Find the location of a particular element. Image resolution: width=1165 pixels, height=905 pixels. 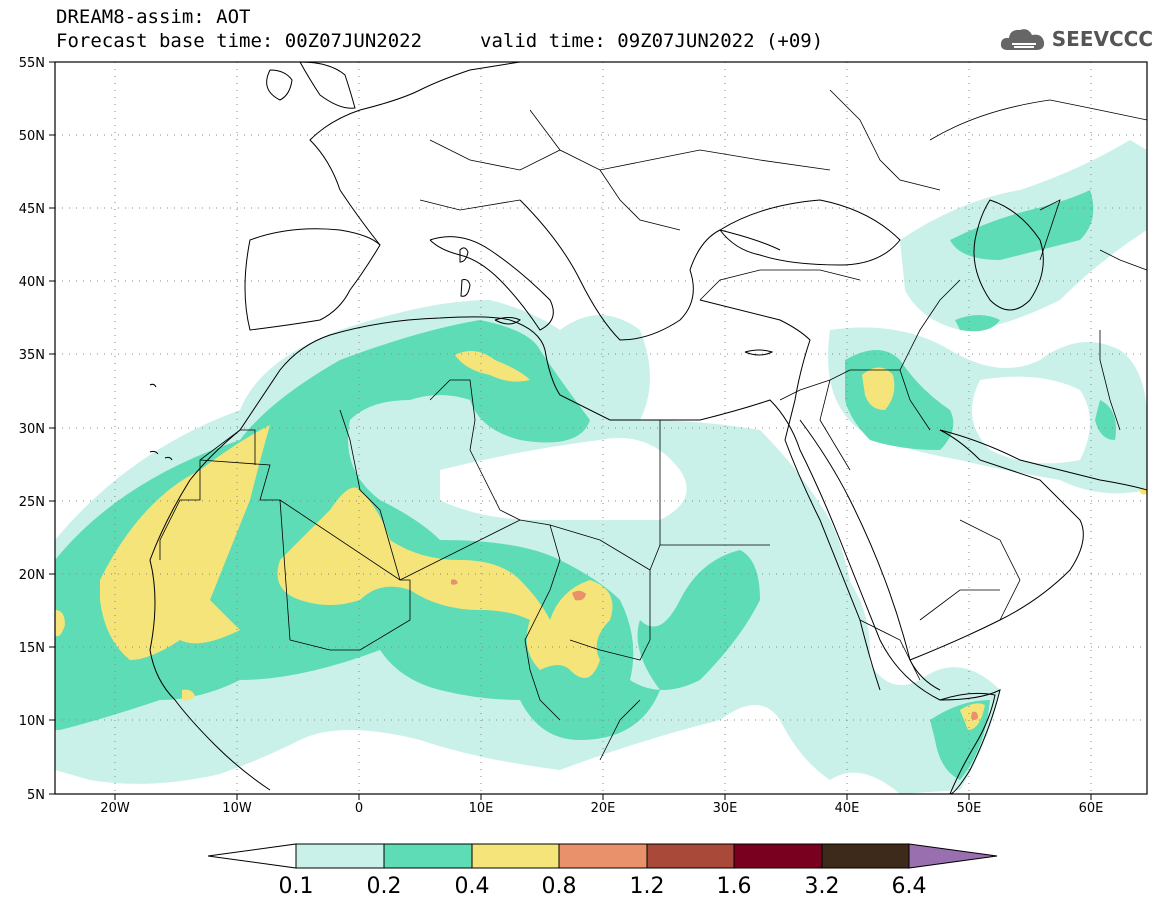

seevccc-logo: SEEVCCC is located at coordinates (1075, 39).